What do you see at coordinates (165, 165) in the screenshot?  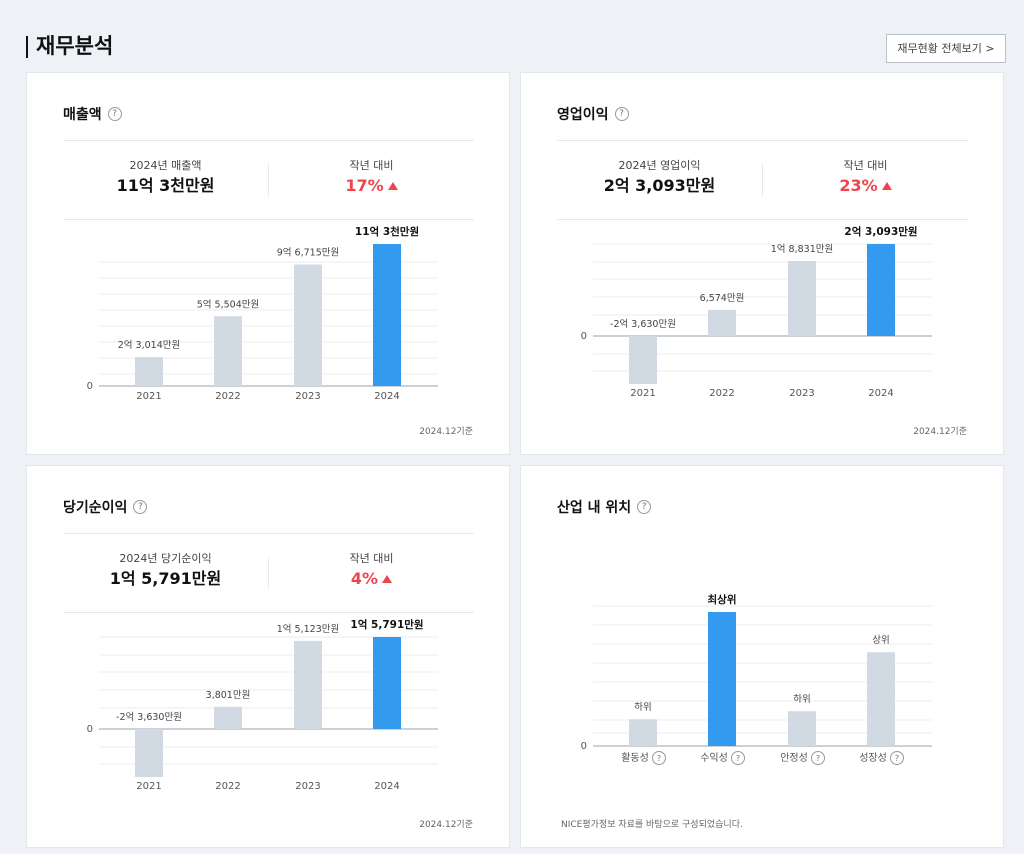 I see `summary-label: 2024년 매출액` at bounding box center [165, 165].